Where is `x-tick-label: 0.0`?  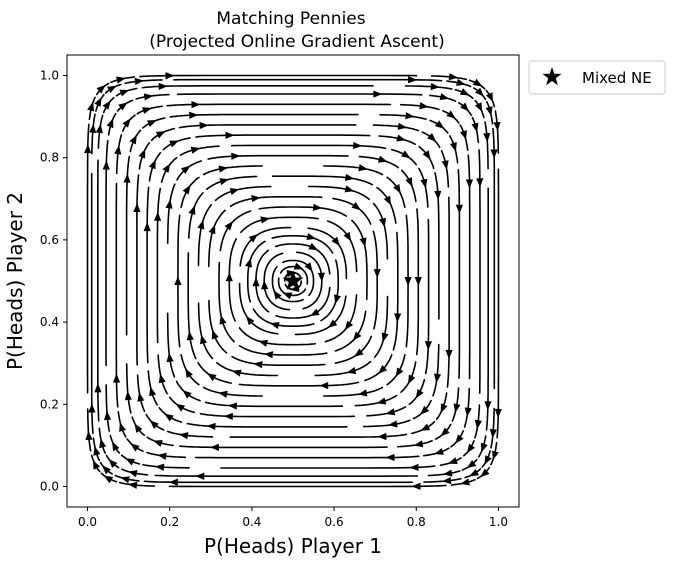
x-tick-label: 0.0 is located at coordinates (87, 522).